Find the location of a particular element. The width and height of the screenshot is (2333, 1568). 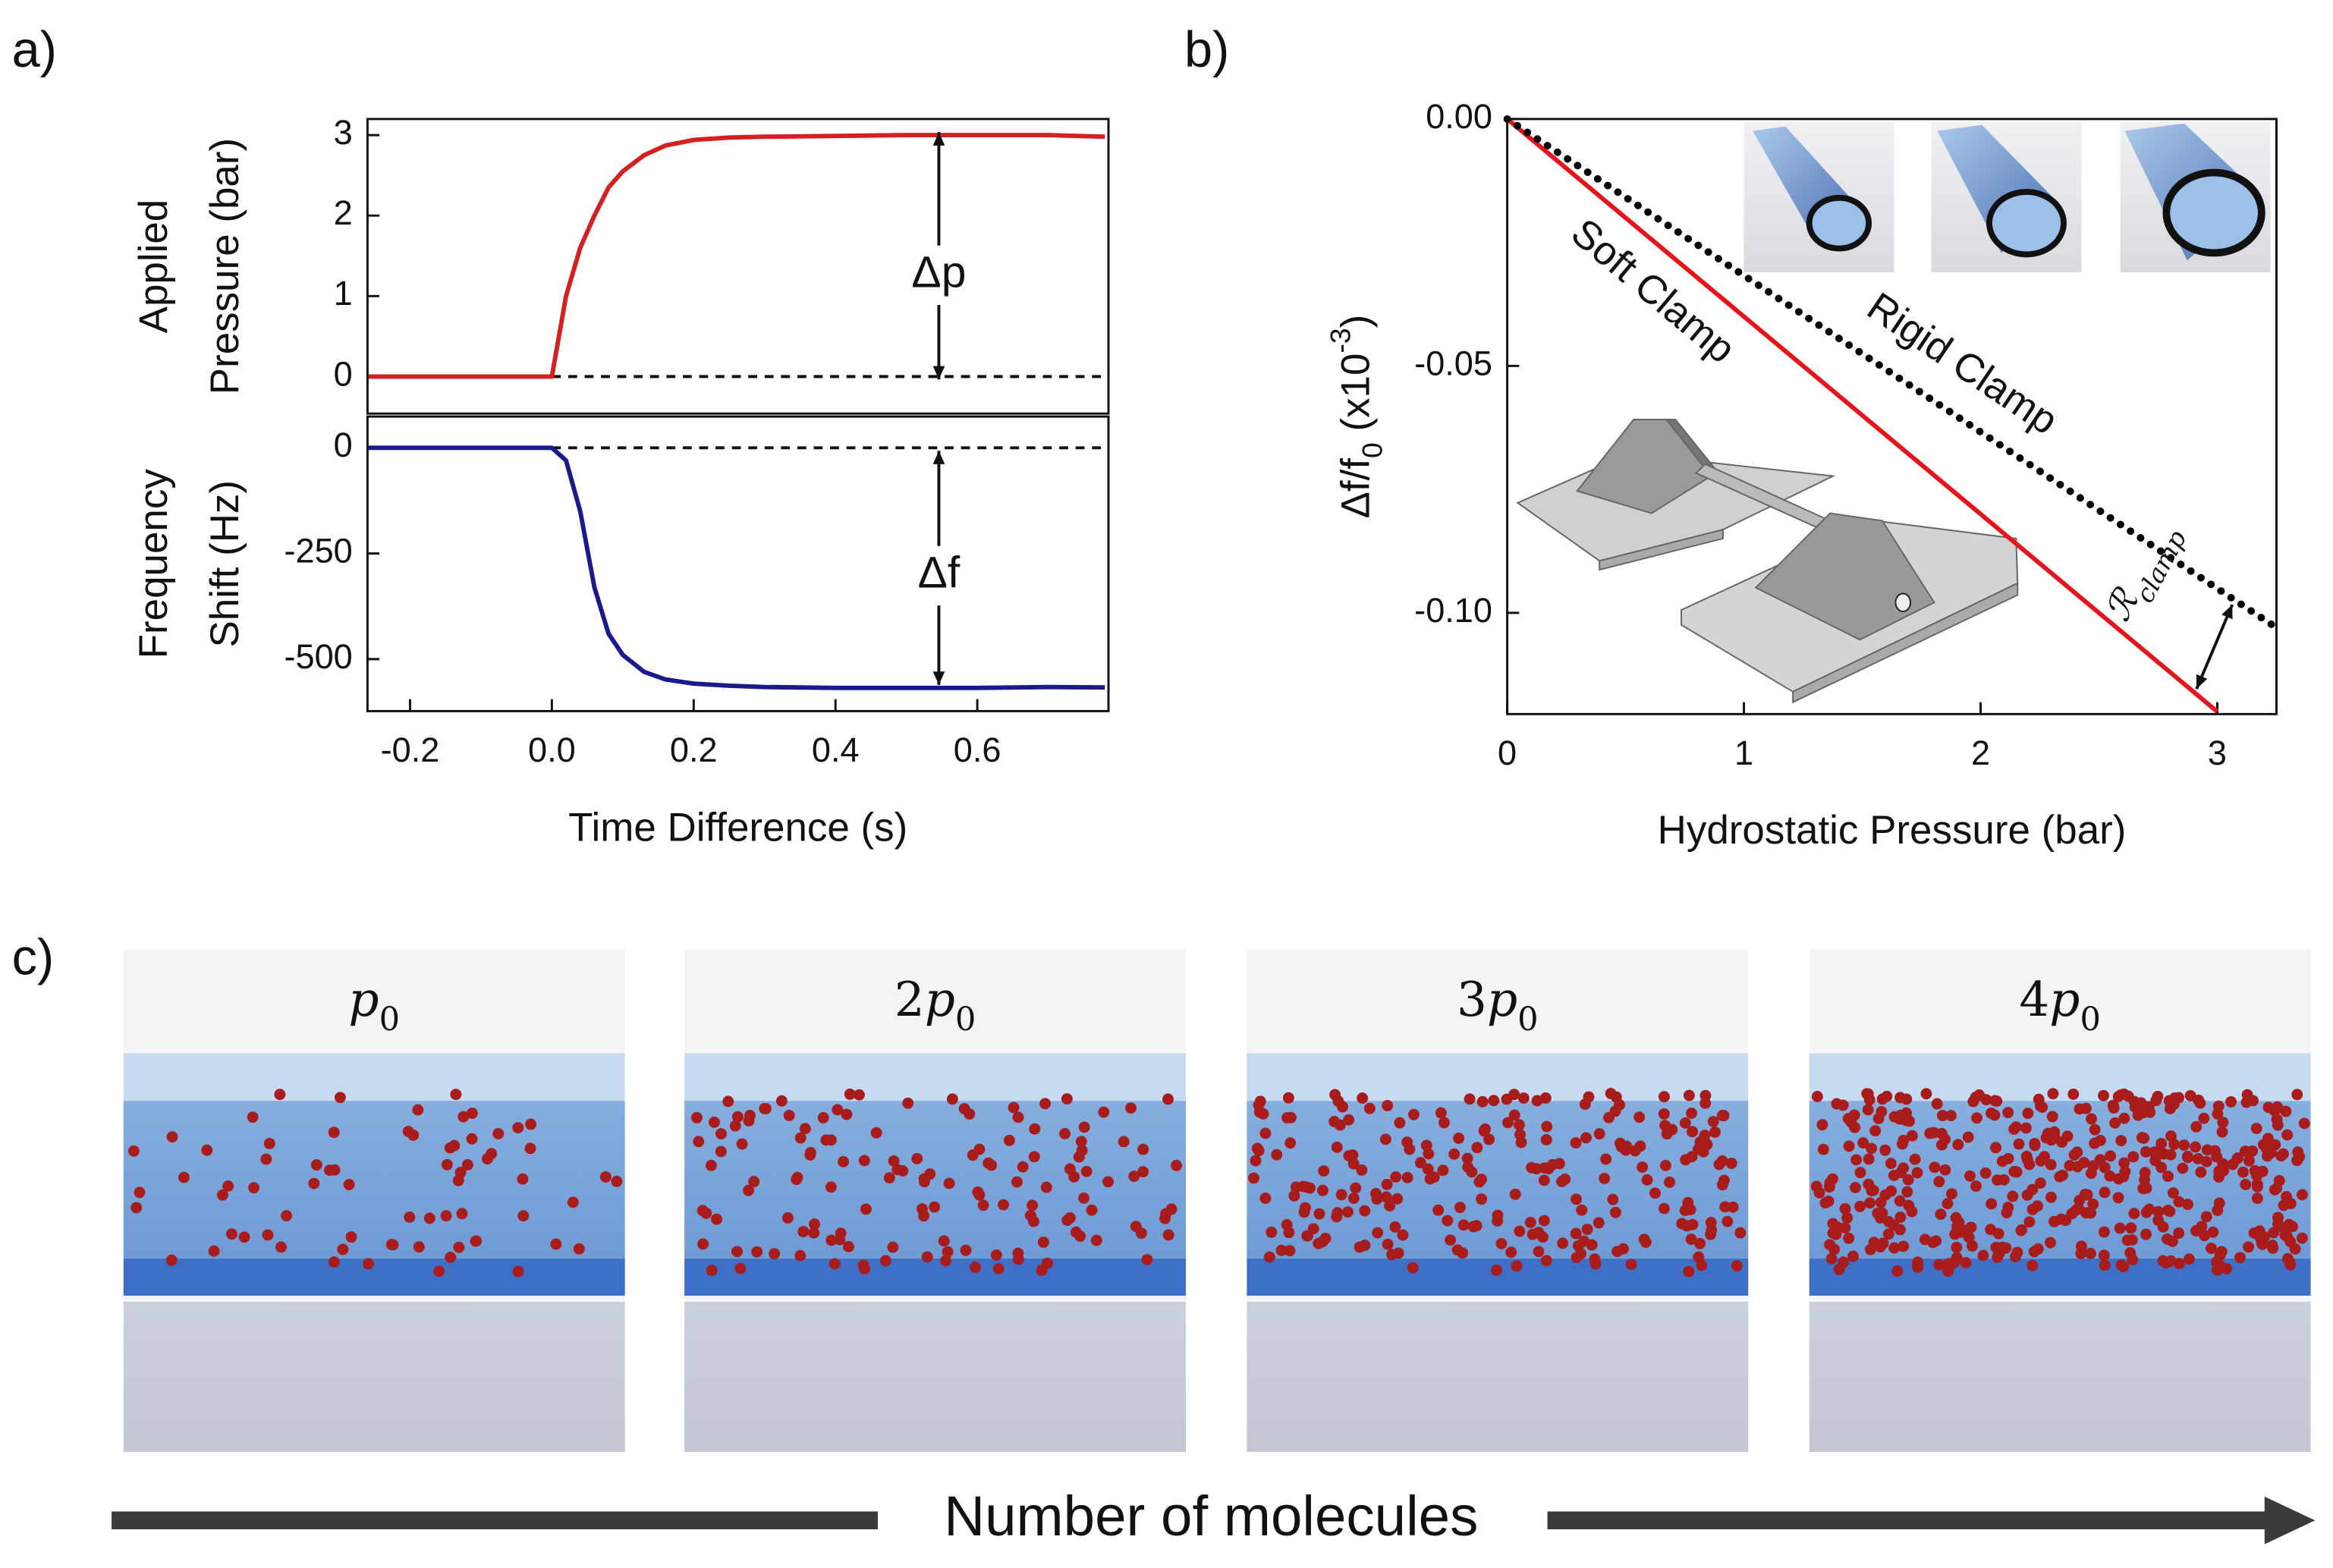

tube-edge is located at coordinates (374, 1299).